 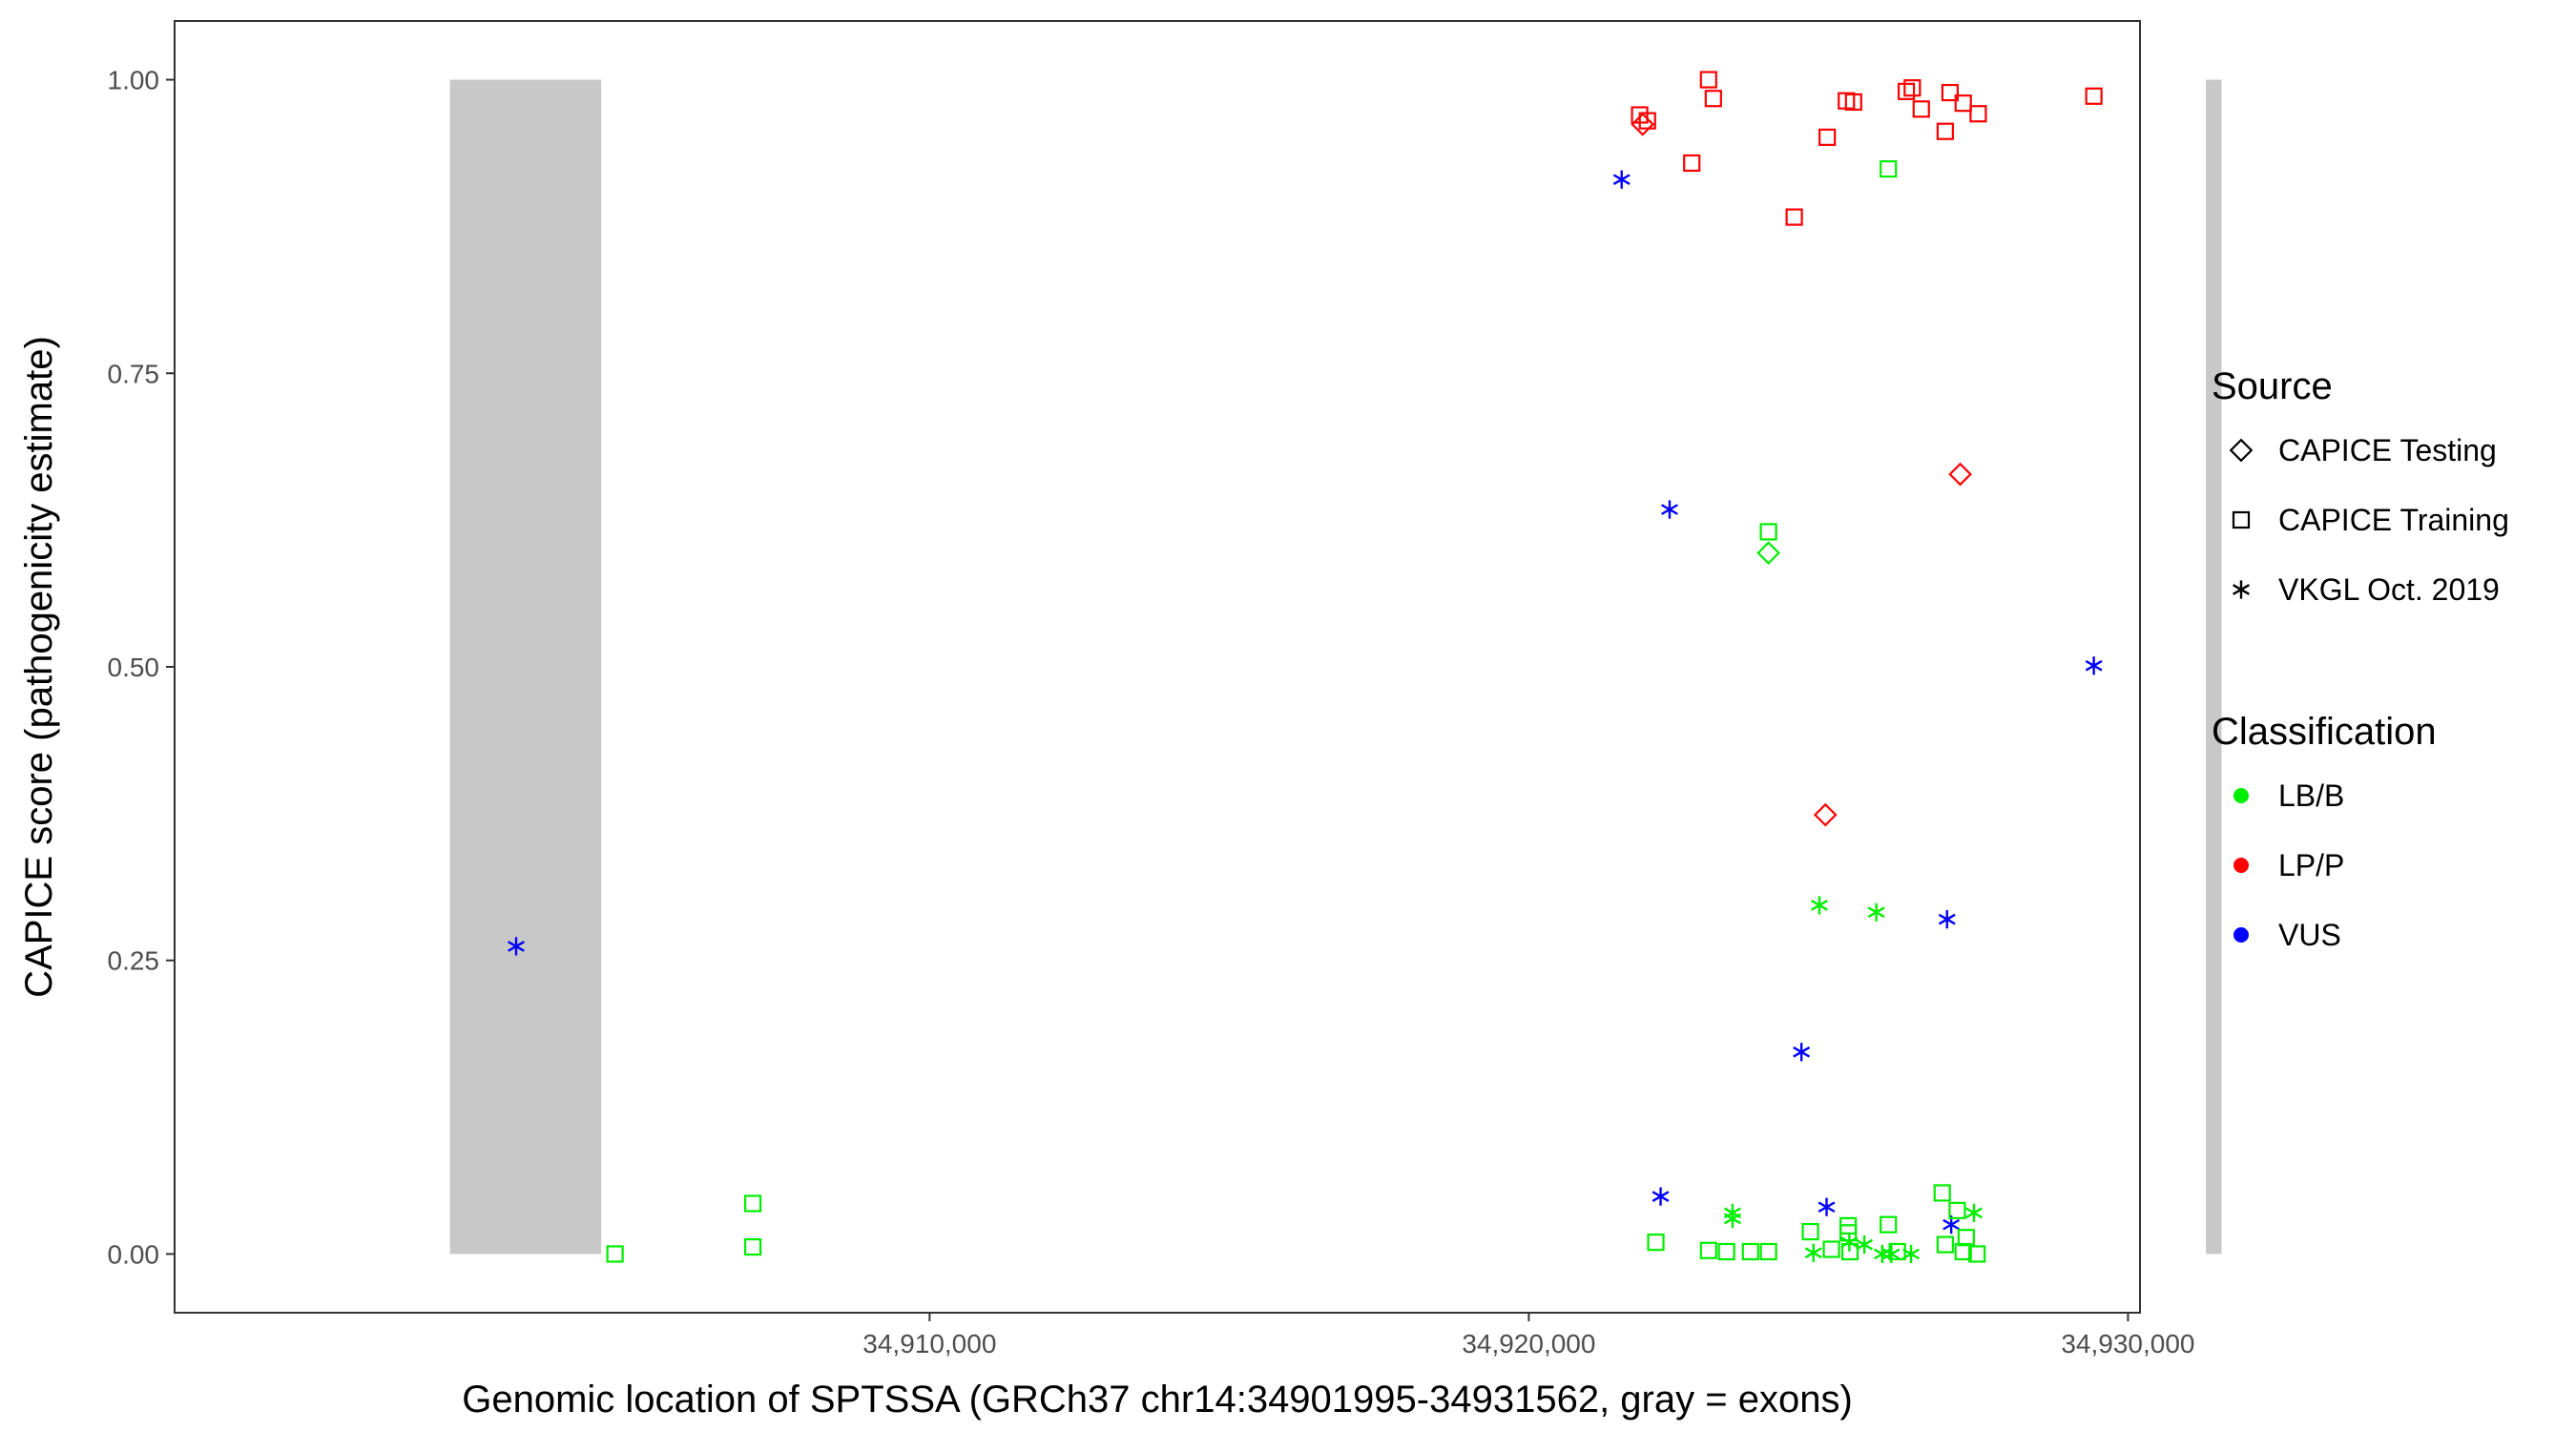 What do you see at coordinates (134, 1254) in the screenshot?
I see `y-tick-label-1: 0.00` at bounding box center [134, 1254].